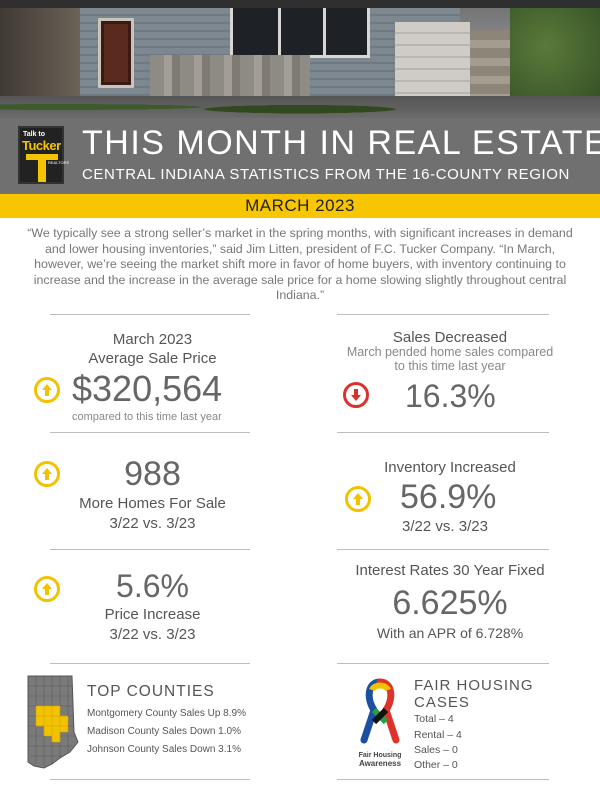 The image size is (600, 787). Describe the element at coordinates (152, 523) in the screenshot. I see `homes-period: 3/22 vs. 3/23` at that location.